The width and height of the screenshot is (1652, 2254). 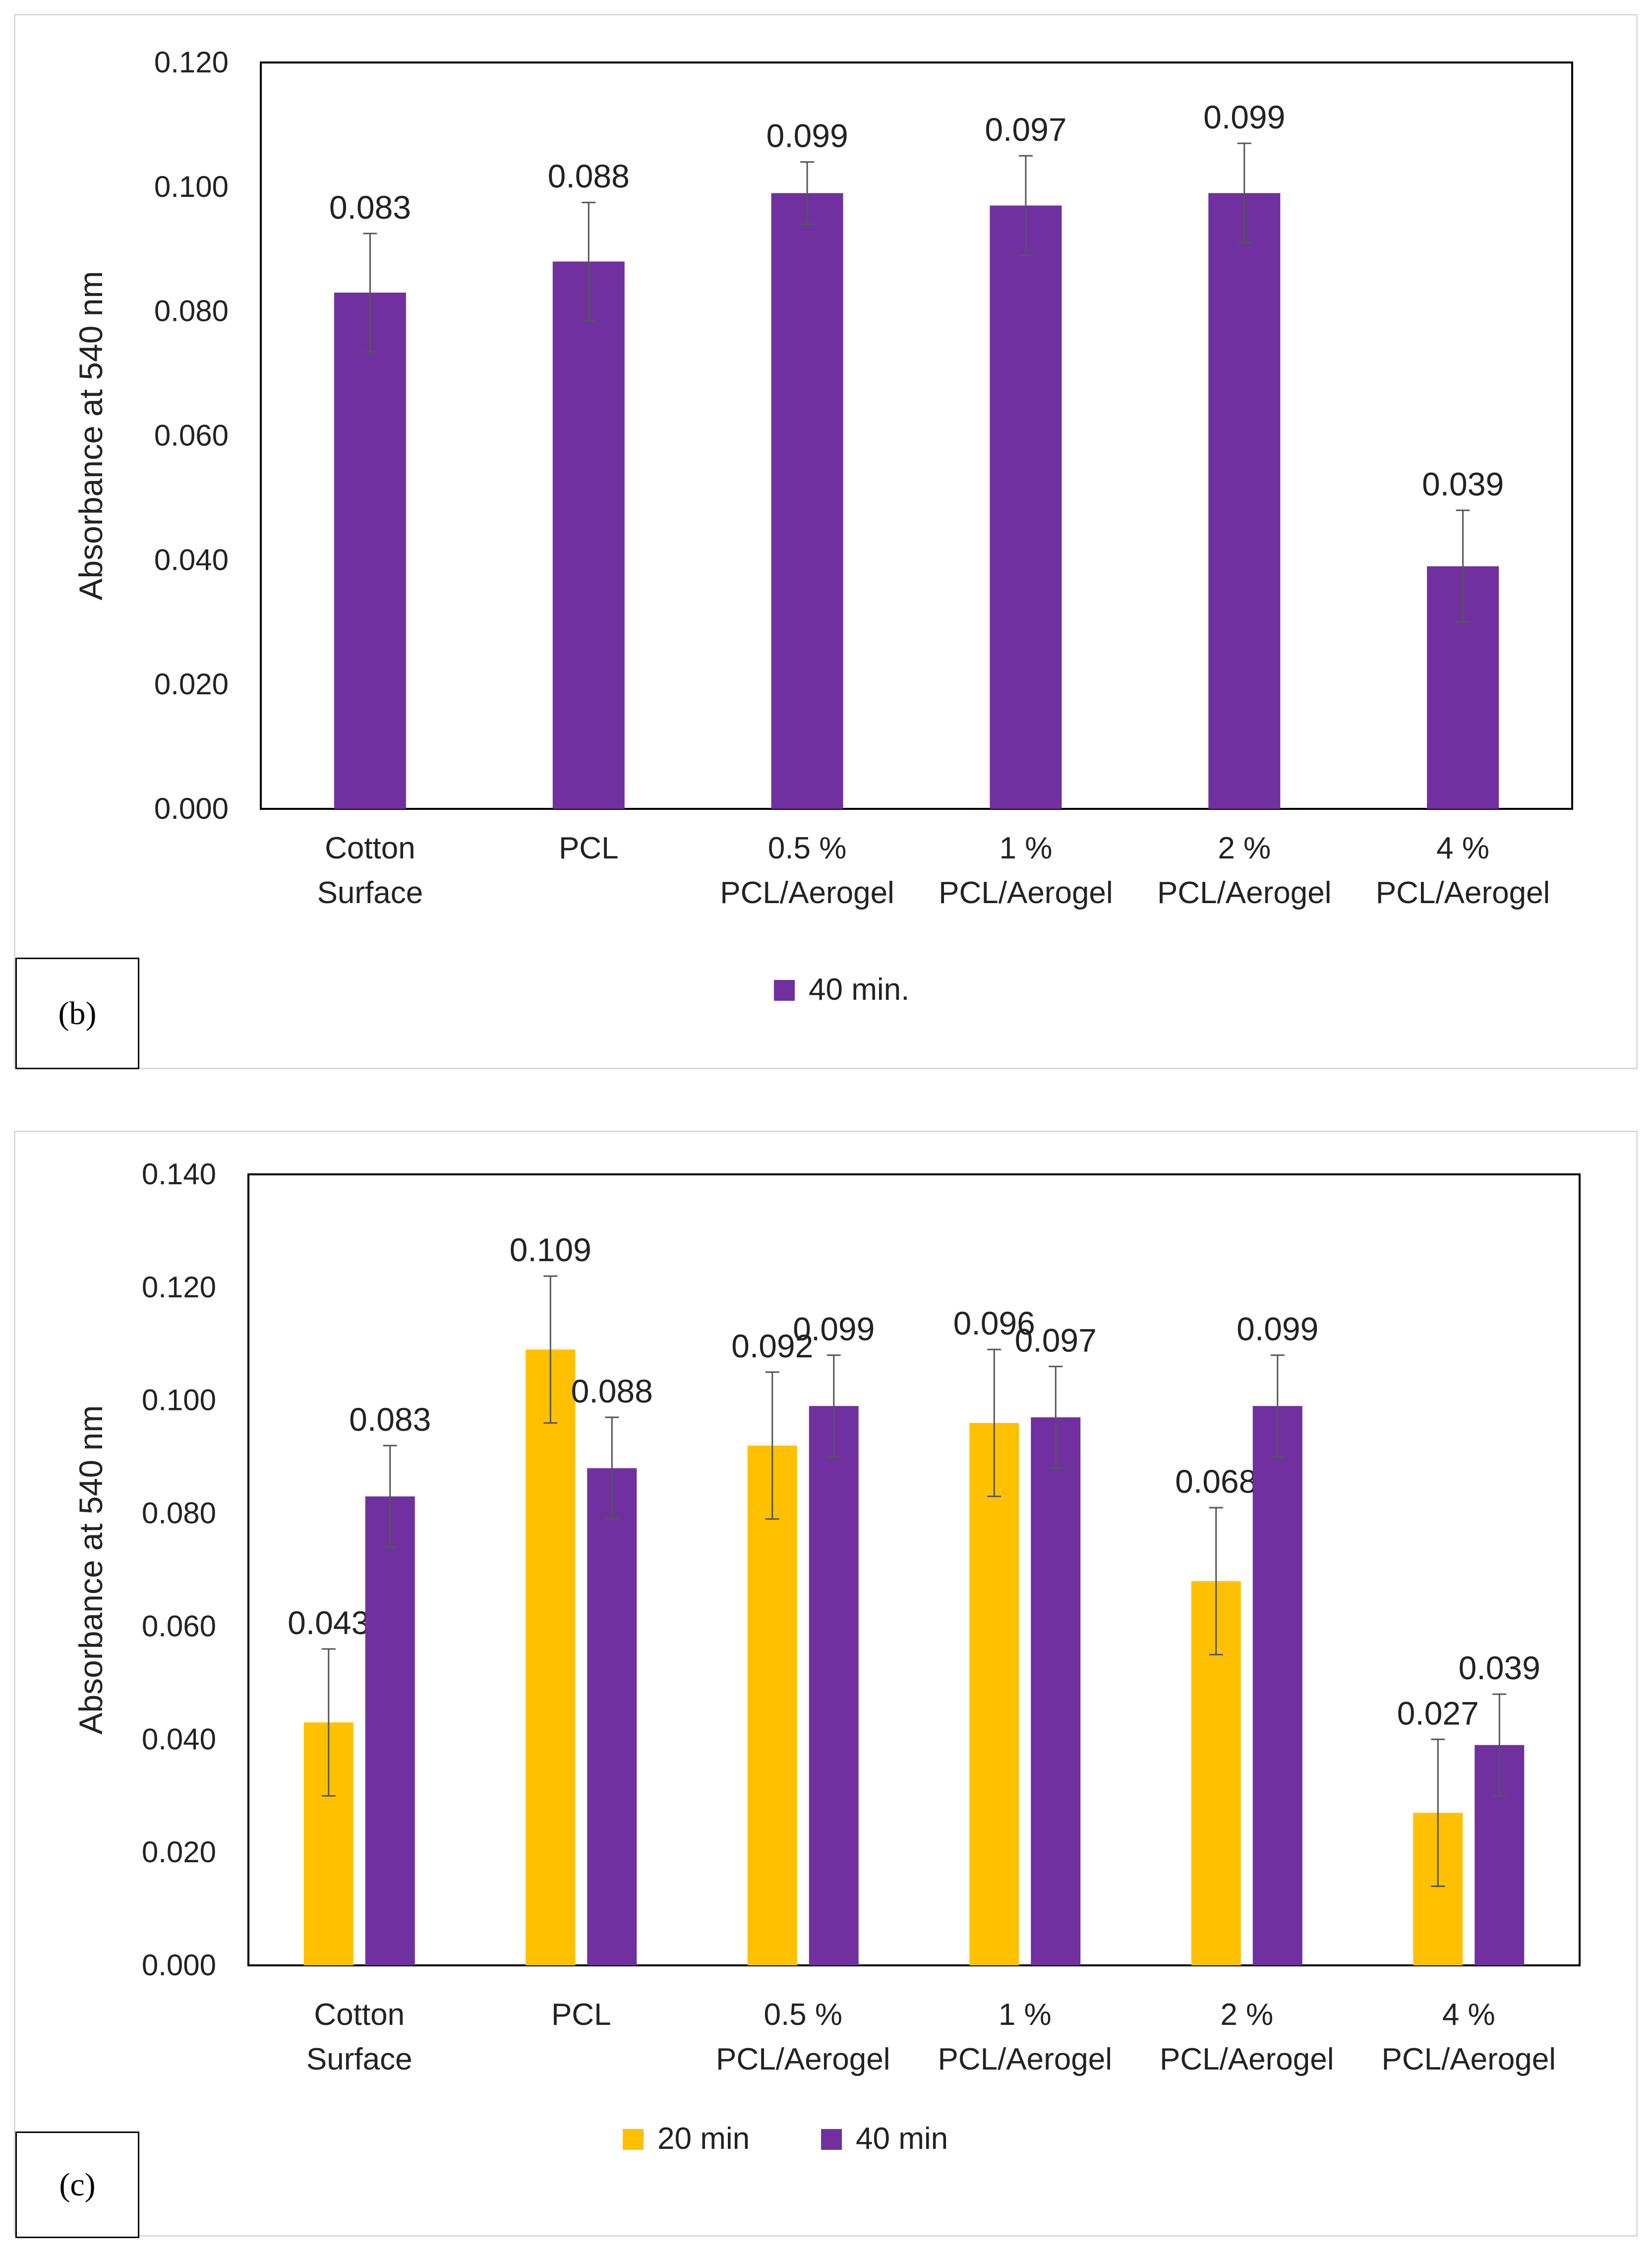 I want to click on data-label: 0.096, so click(x=994, y=1323).